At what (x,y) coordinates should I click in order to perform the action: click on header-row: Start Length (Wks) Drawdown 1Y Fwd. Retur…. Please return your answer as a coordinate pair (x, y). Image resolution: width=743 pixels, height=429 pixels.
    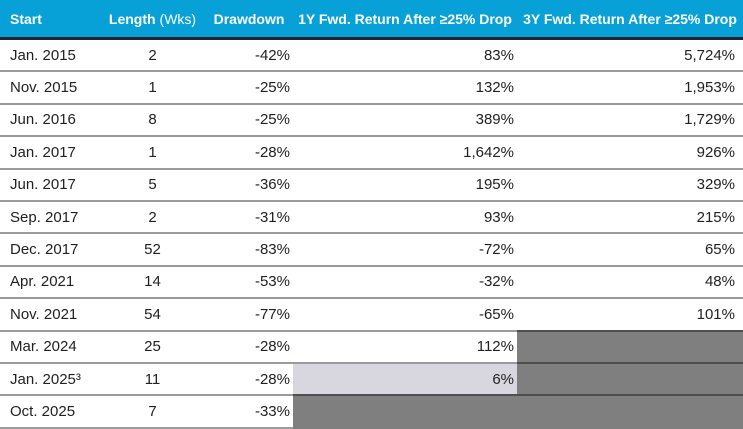
    Looking at the image, I should click on (371, 20).